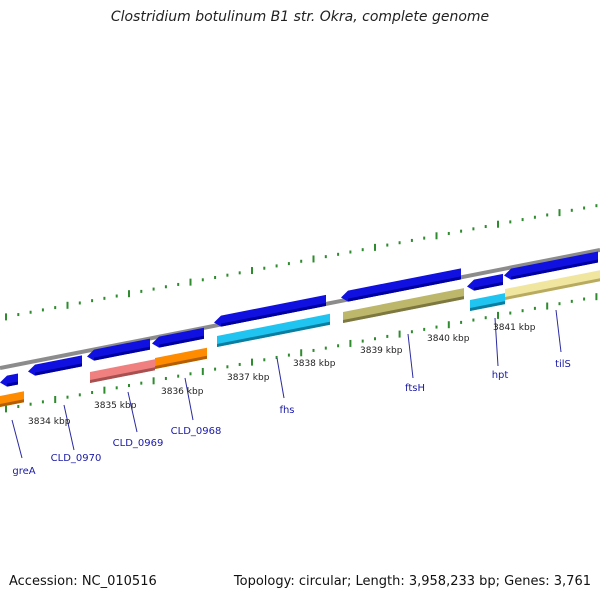  I want to click on kbp-label: 3838 kbp, so click(314, 364).